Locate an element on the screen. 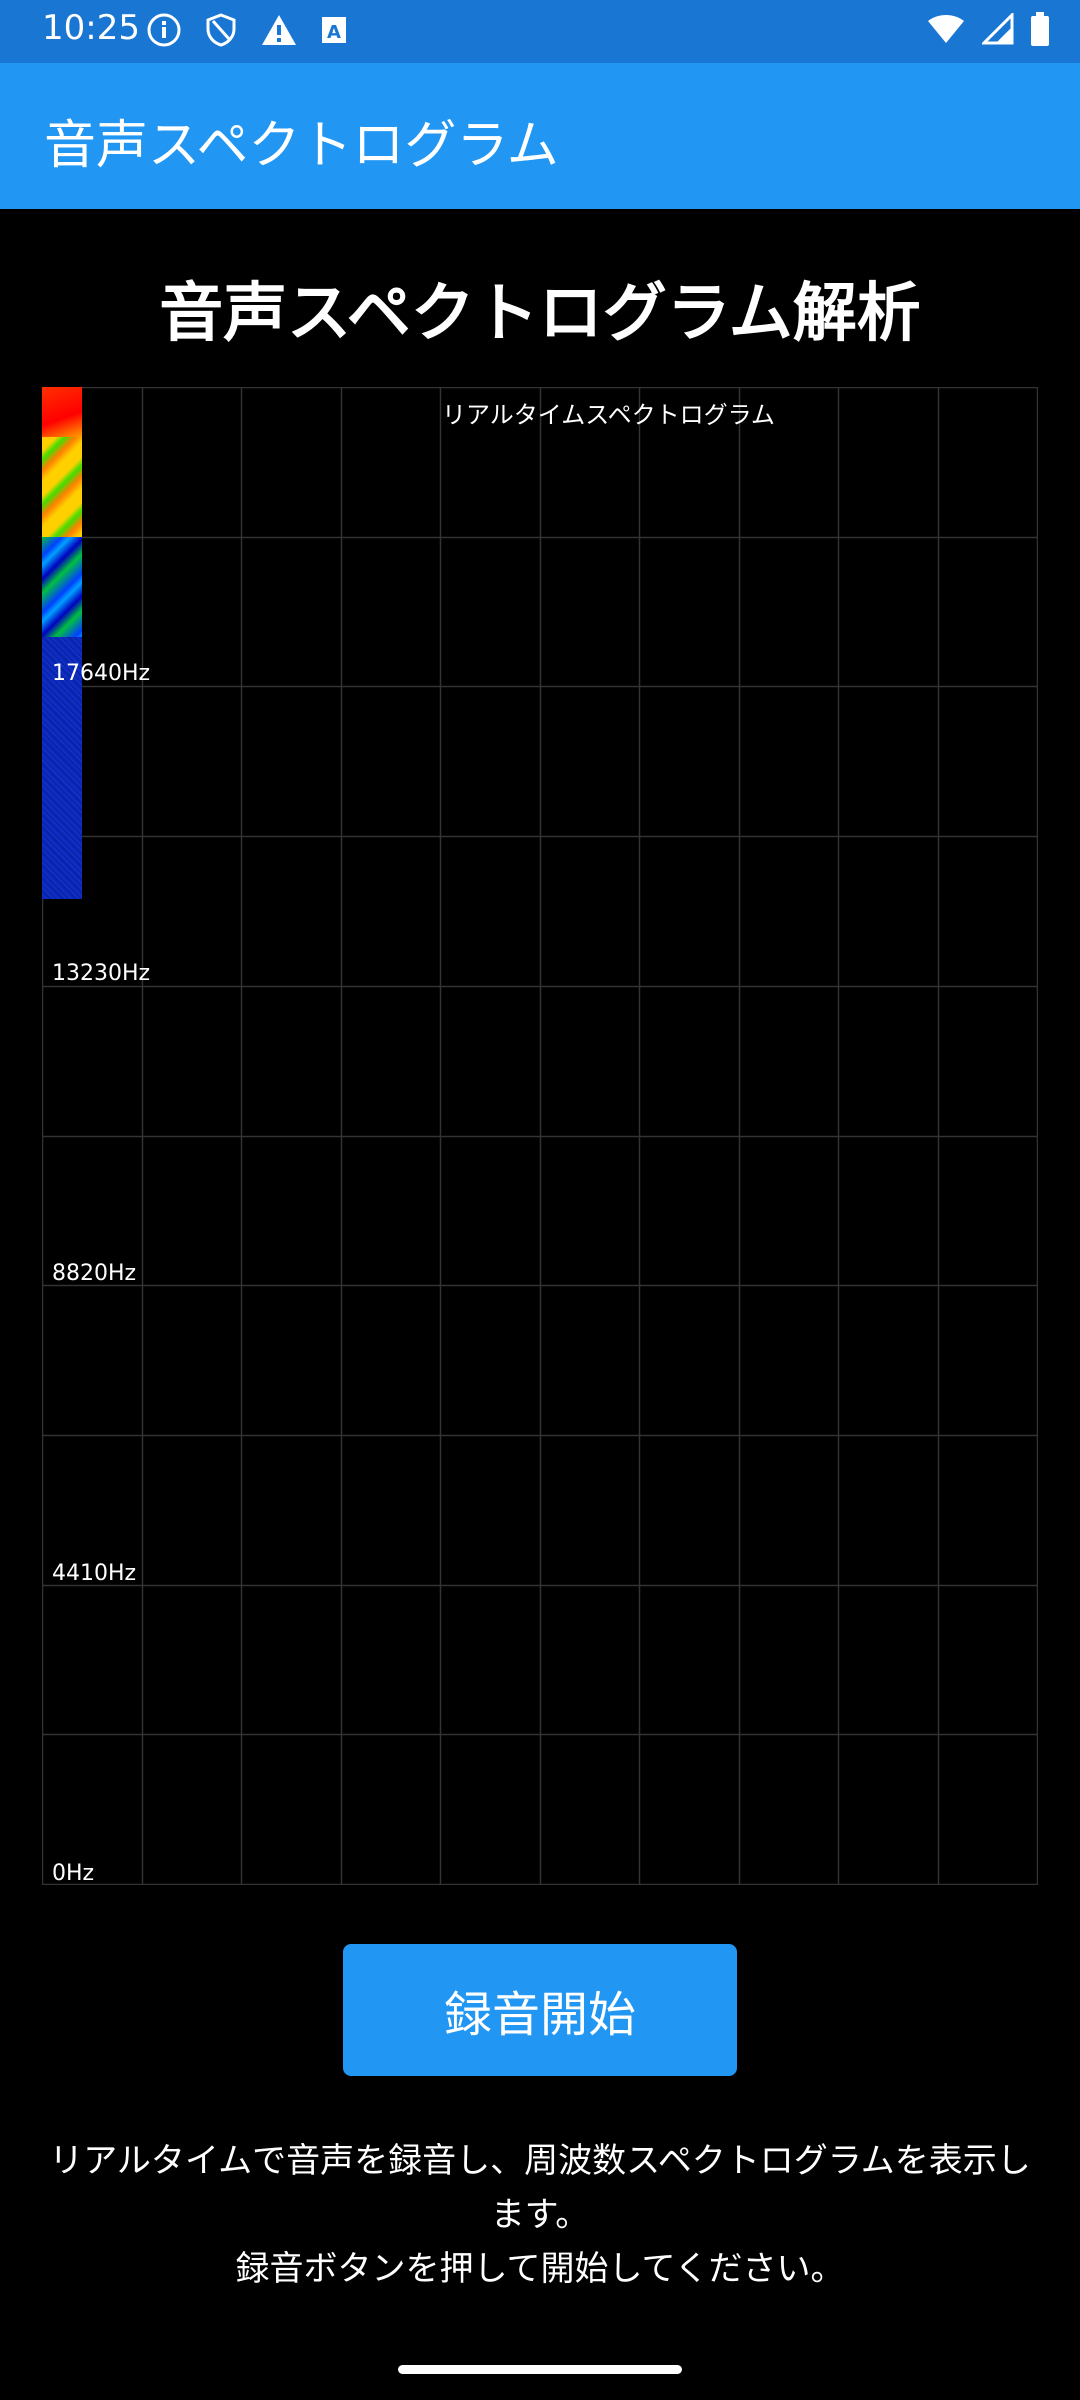 The height and width of the screenshot is (2400, 1080). battery-icon is located at coordinates (1040, 29).